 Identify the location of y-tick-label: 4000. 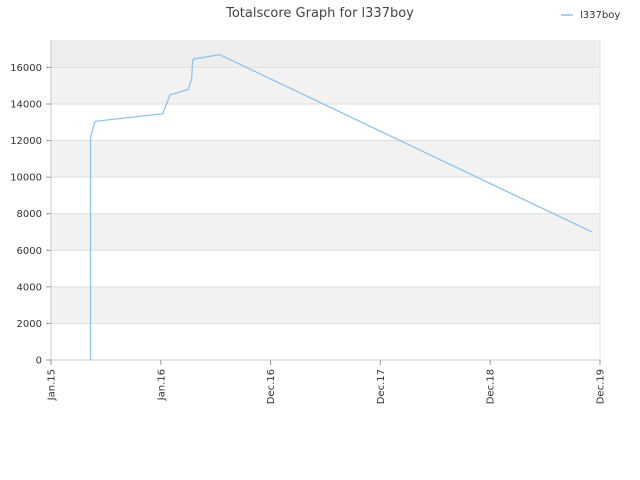
(29, 287).